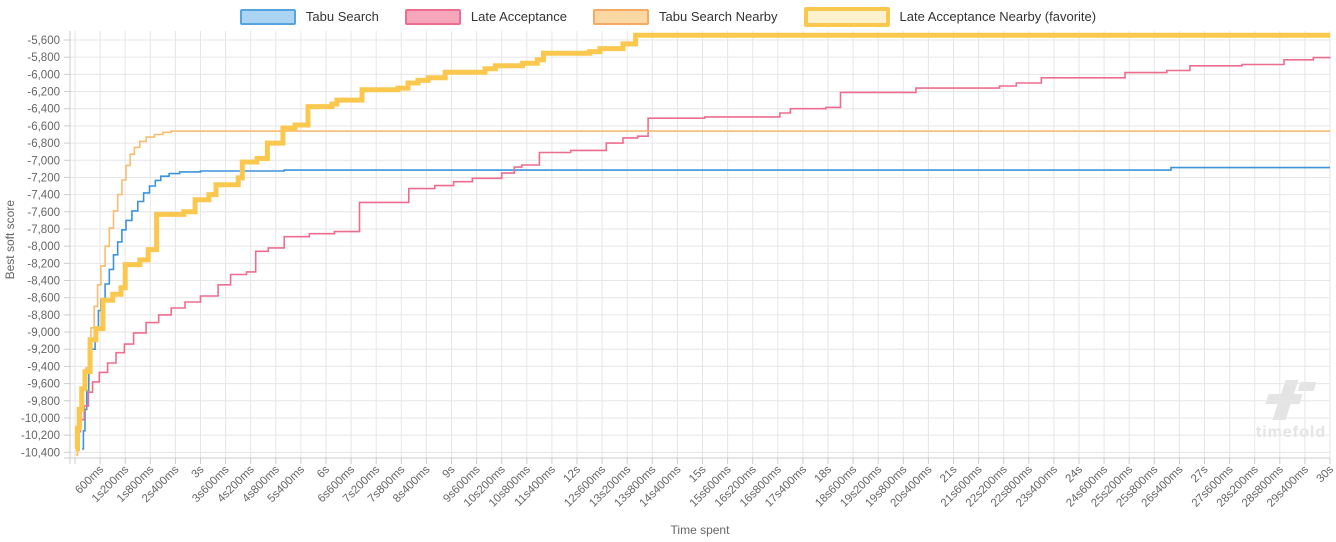 The width and height of the screenshot is (1336, 542). What do you see at coordinates (43, 196) in the screenshot?
I see `y-tick-label: -7,400` at bounding box center [43, 196].